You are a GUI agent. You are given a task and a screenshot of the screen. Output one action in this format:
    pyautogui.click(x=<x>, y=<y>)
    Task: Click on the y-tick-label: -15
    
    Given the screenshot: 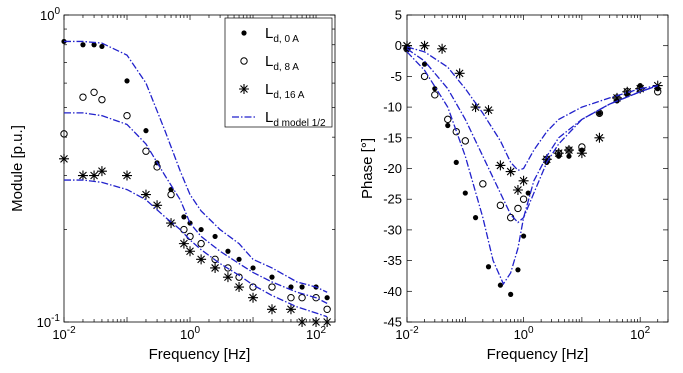 What is the action you would take?
    pyautogui.click(x=392, y=137)
    